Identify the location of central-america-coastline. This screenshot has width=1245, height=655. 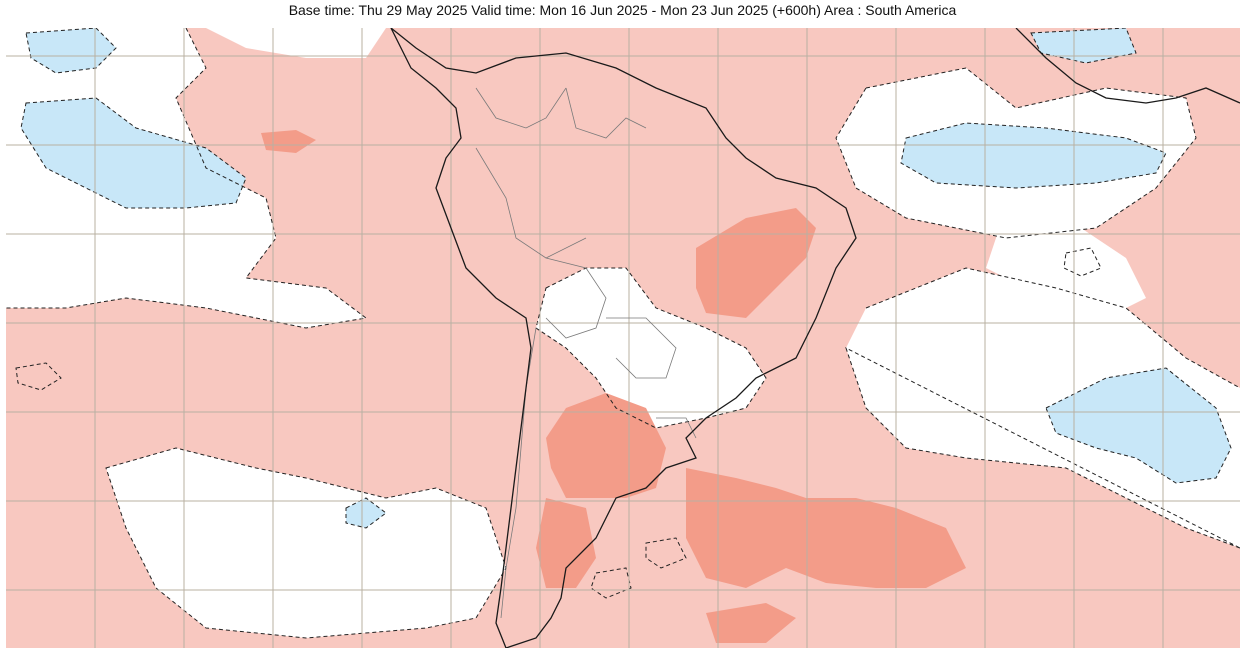
(1127, 66).